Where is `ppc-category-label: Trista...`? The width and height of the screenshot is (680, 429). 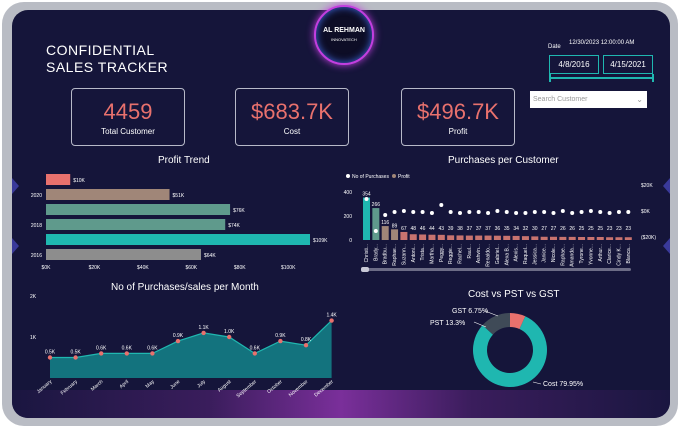 ppc-category-label: Trista... is located at coordinates (423, 252).